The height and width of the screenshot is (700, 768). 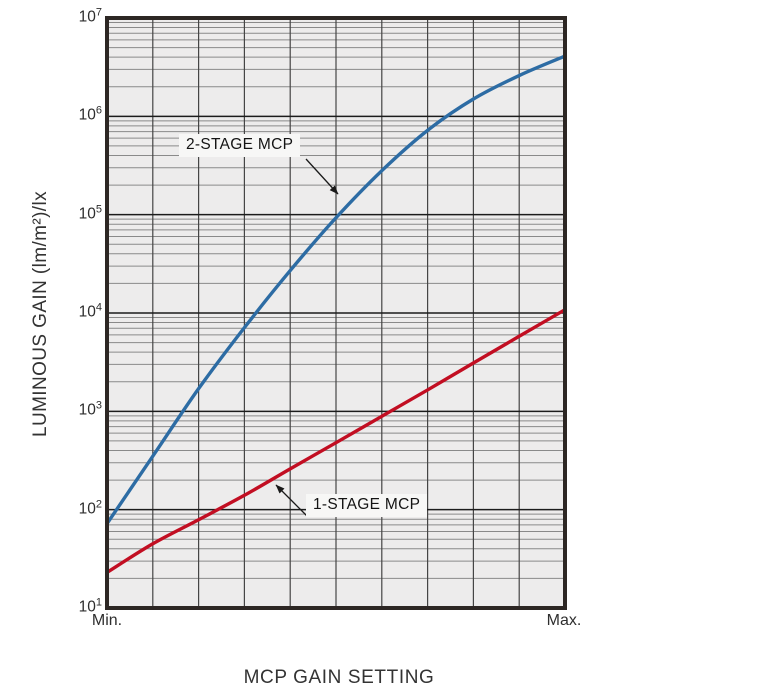 What do you see at coordinates (564, 620) in the screenshot?
I see `x-tick-max: Max.` at bounding box center [564, 620].